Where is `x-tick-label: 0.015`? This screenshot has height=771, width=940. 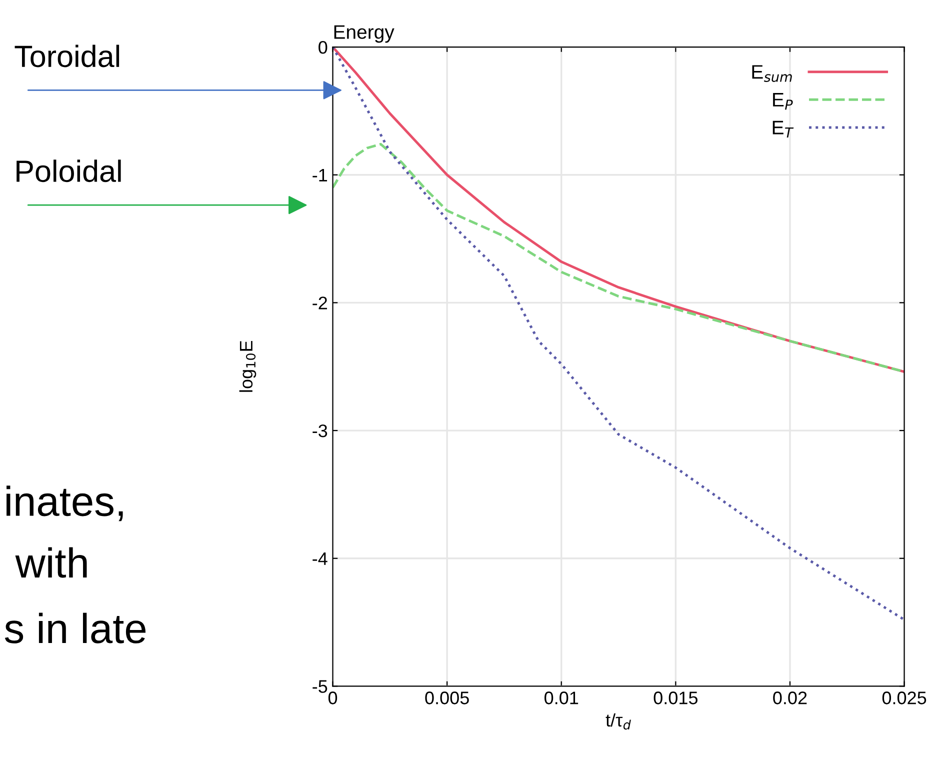 x-tick-label: 0.015 is located at coordinates (676, 698).